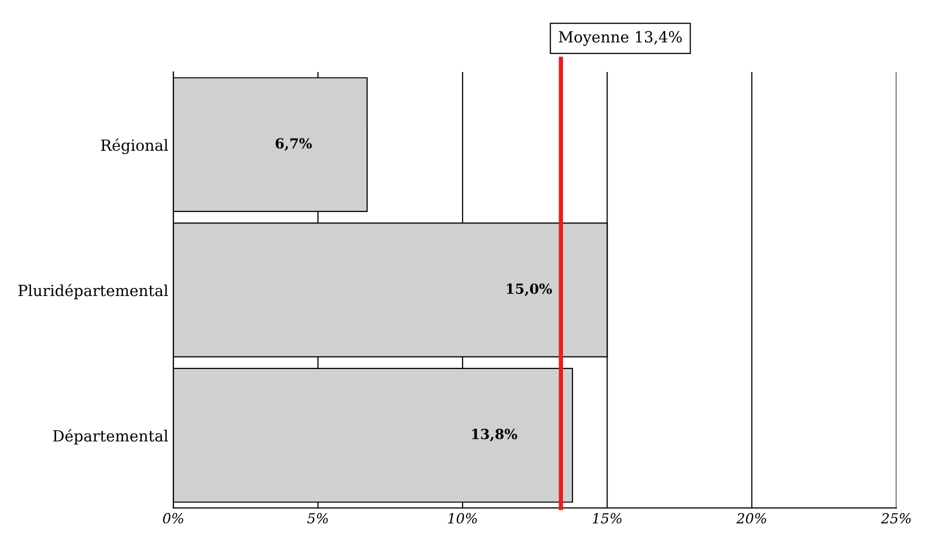 This screenshot has height=545, width=927. Describe the element at coordinates (134, 146) in the screenshot. I see `y-tick-label: Régional` at that location.